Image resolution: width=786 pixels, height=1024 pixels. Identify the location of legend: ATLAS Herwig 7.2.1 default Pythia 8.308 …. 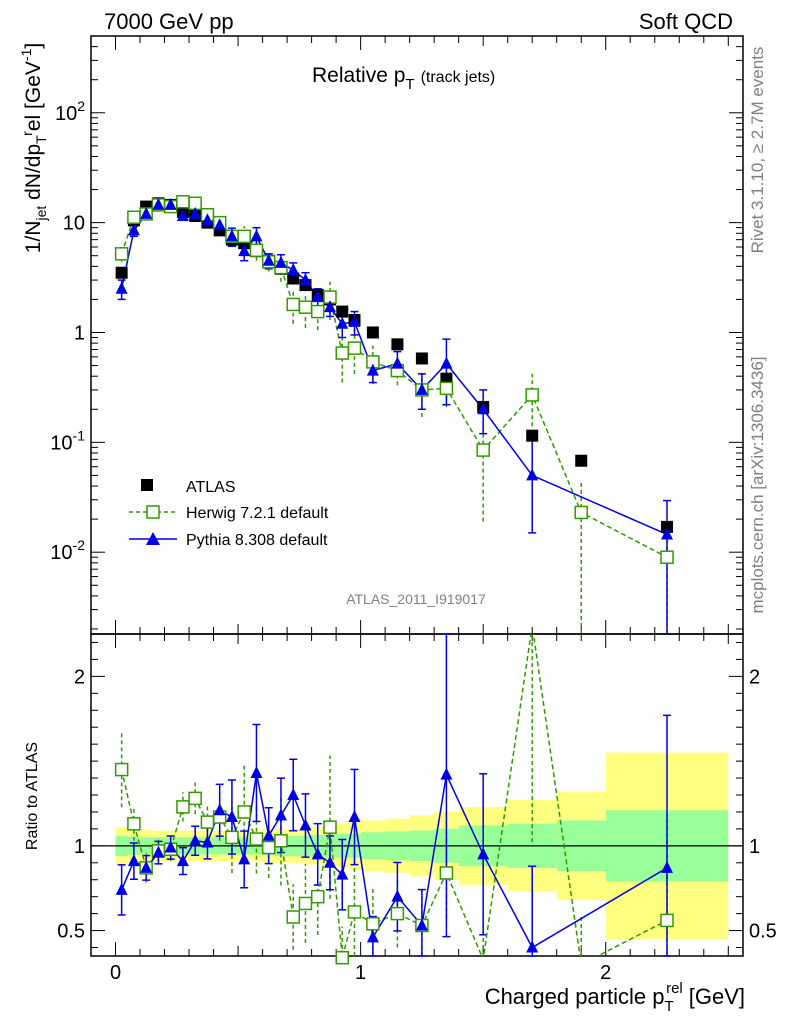
(229, 514).